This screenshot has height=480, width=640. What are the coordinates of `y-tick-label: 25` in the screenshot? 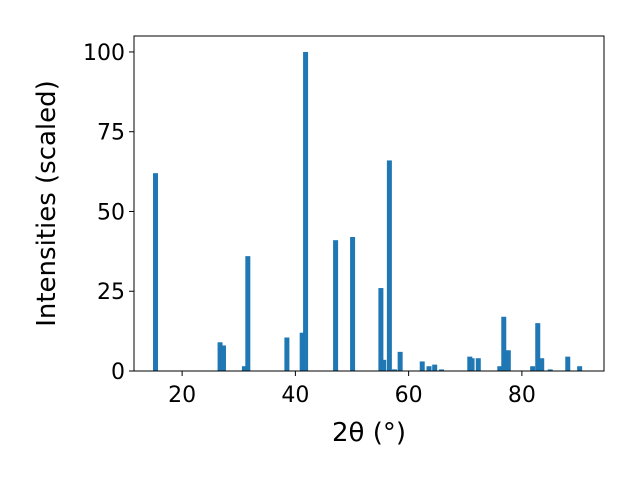 It's located at (111, 292).